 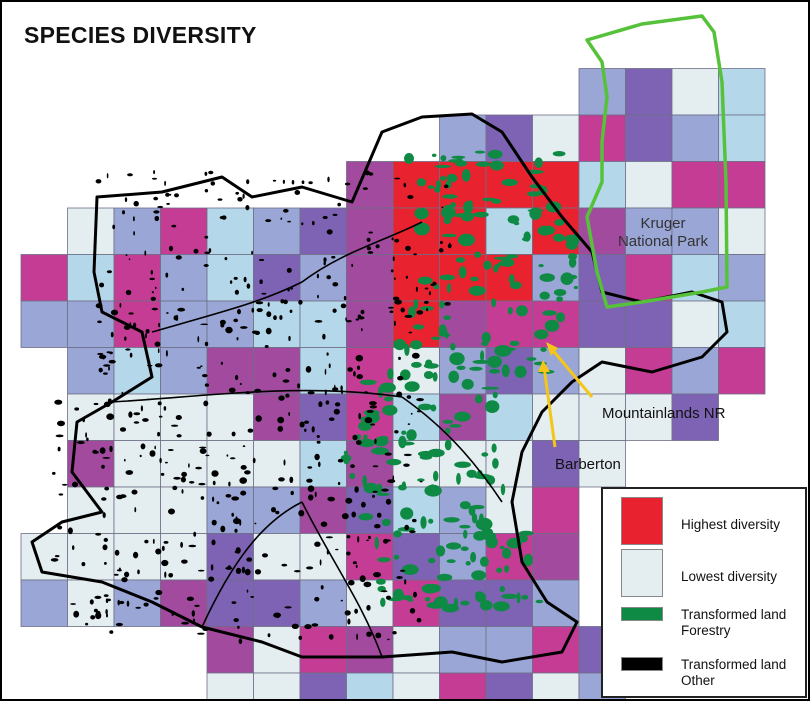 What do you see at coordinates (140, 35) in the screenshot?
I see `map-title: SPECIES DIVERSITY` at bounding box center [140, 35].